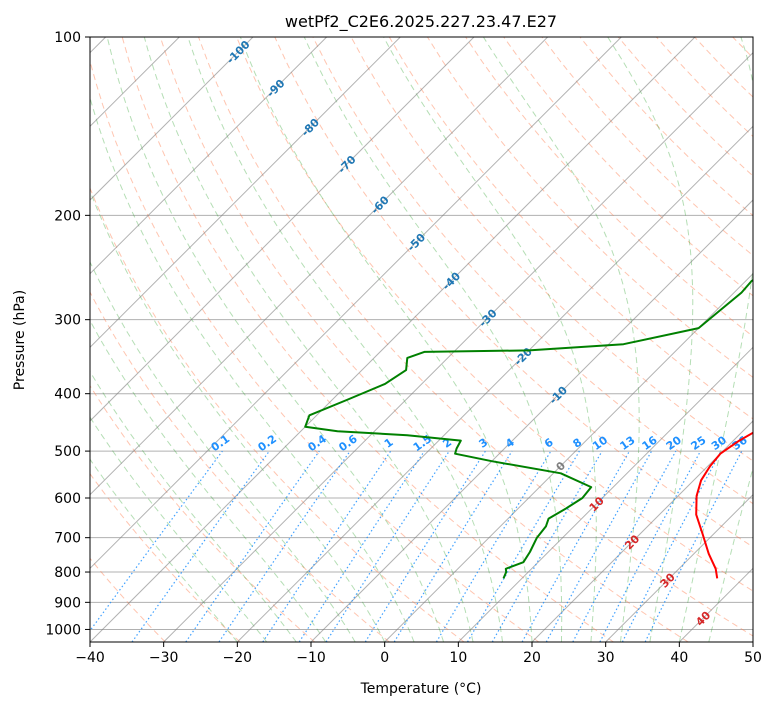 This screenshot has height=708, width=775. What do you see at coordinates (67, 38) in the screenshot?
I see `y-tick-label: 100` at bounding box center [67, 38].